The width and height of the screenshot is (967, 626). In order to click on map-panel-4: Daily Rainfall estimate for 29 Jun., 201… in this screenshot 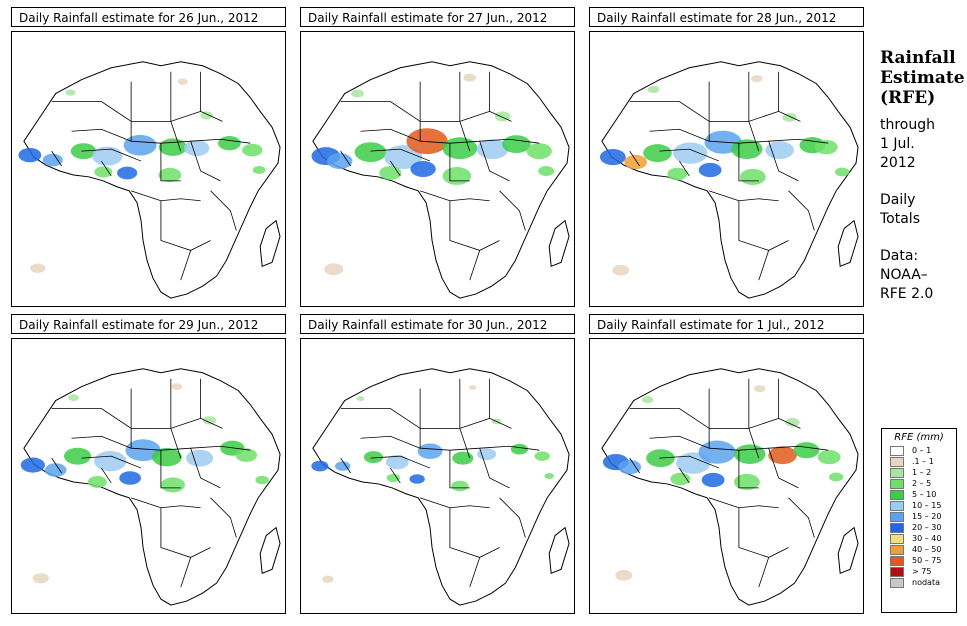, I will do `click(148, 464)`.